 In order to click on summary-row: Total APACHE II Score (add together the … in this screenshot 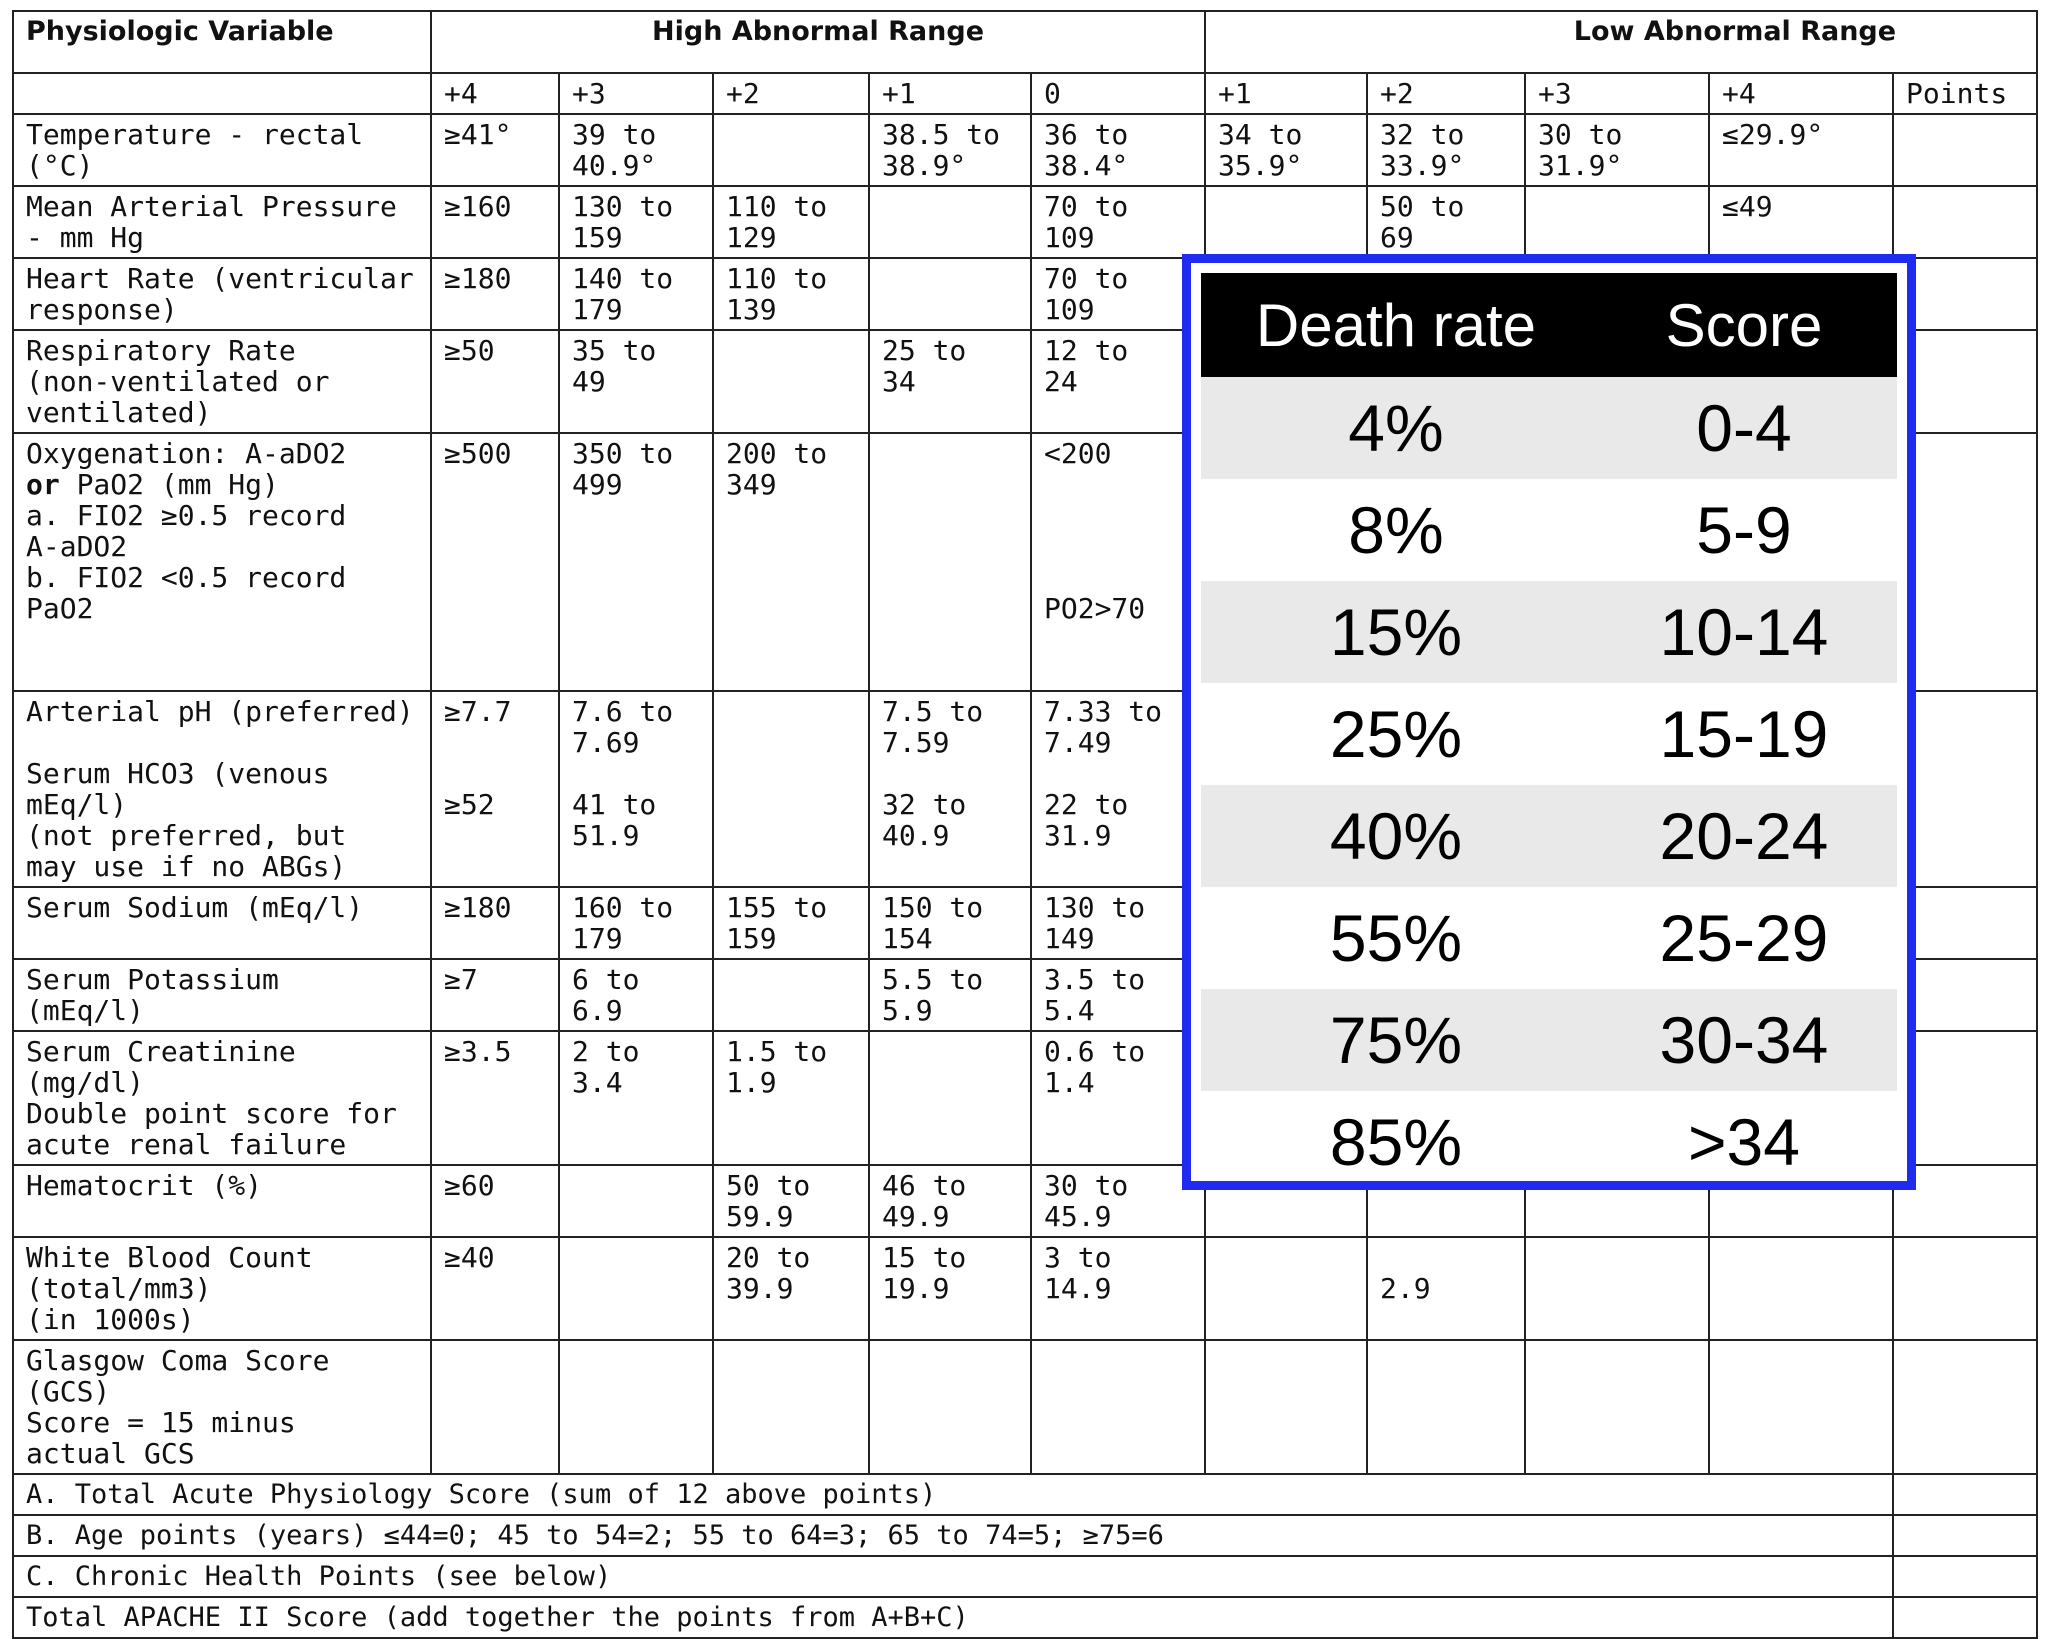, I will do `click(1025, 1617)`.